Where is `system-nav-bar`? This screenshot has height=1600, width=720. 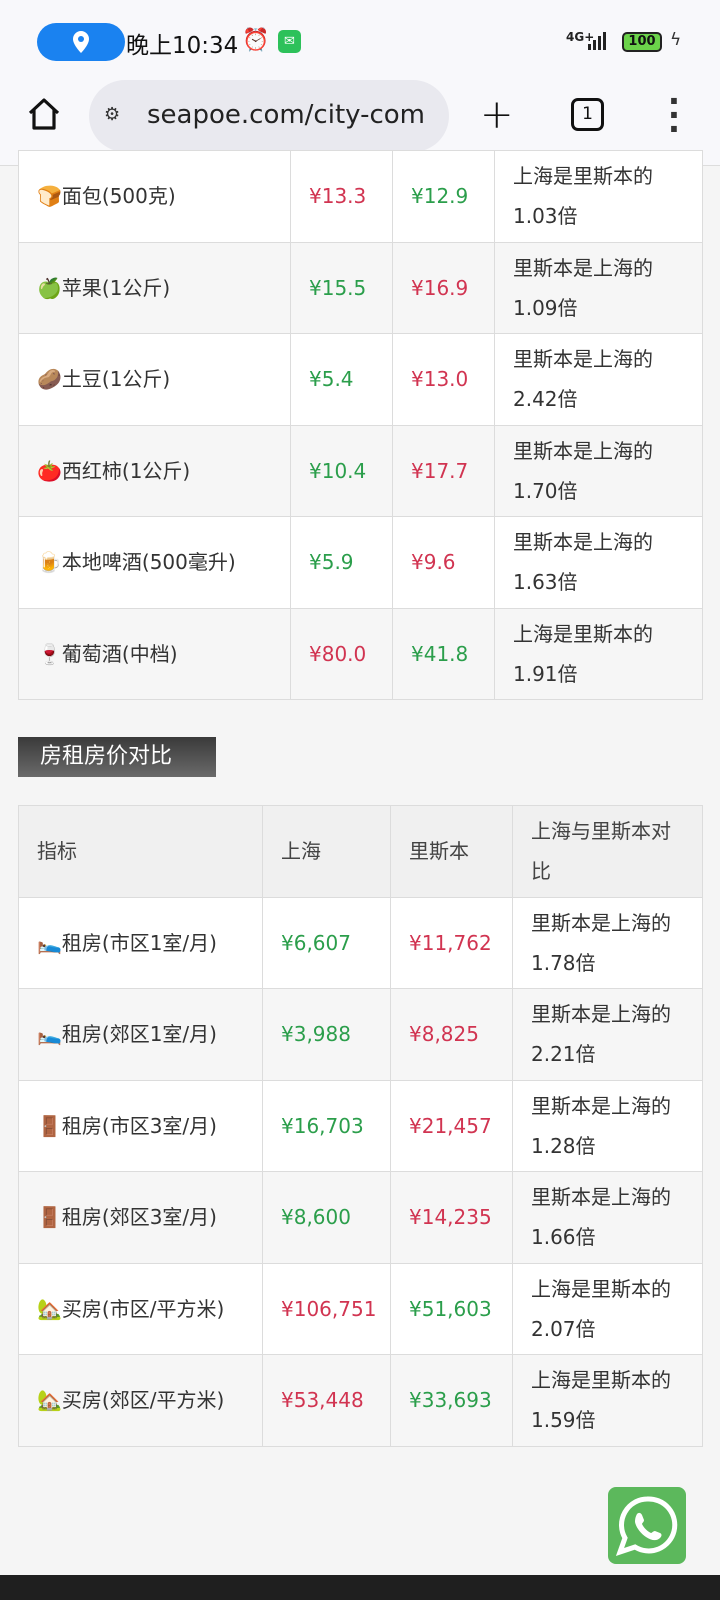
system-nav-bar is located at coordinates (360, 1587).